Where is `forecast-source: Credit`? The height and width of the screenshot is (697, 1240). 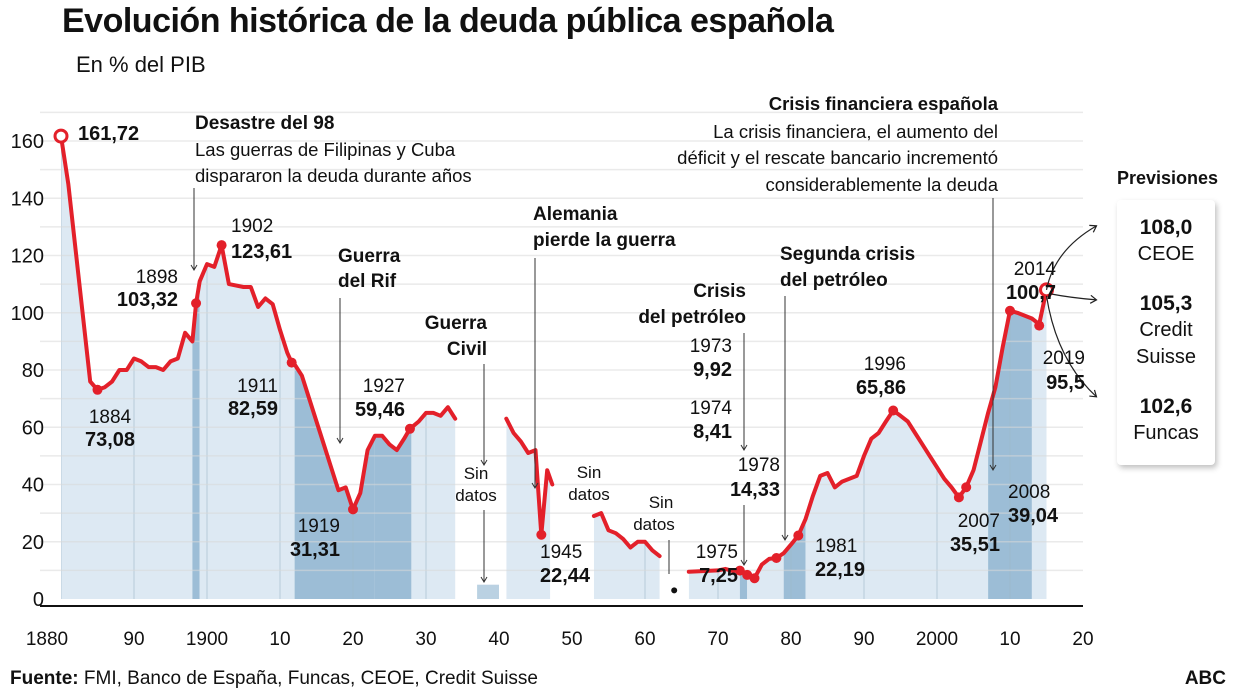 forecast-source: Credit is located at coordinates (1166, 330).